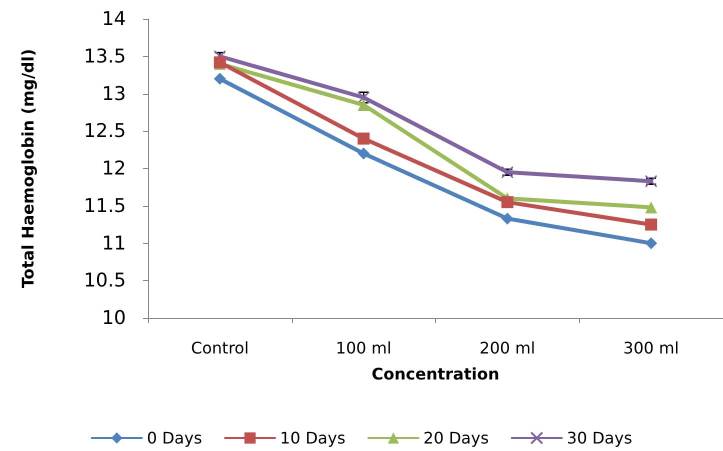  What do you see at coordinates (105, 281) in the screenshot?
I see `y-tick-label: 10.5` at bounding box center [105, 281].